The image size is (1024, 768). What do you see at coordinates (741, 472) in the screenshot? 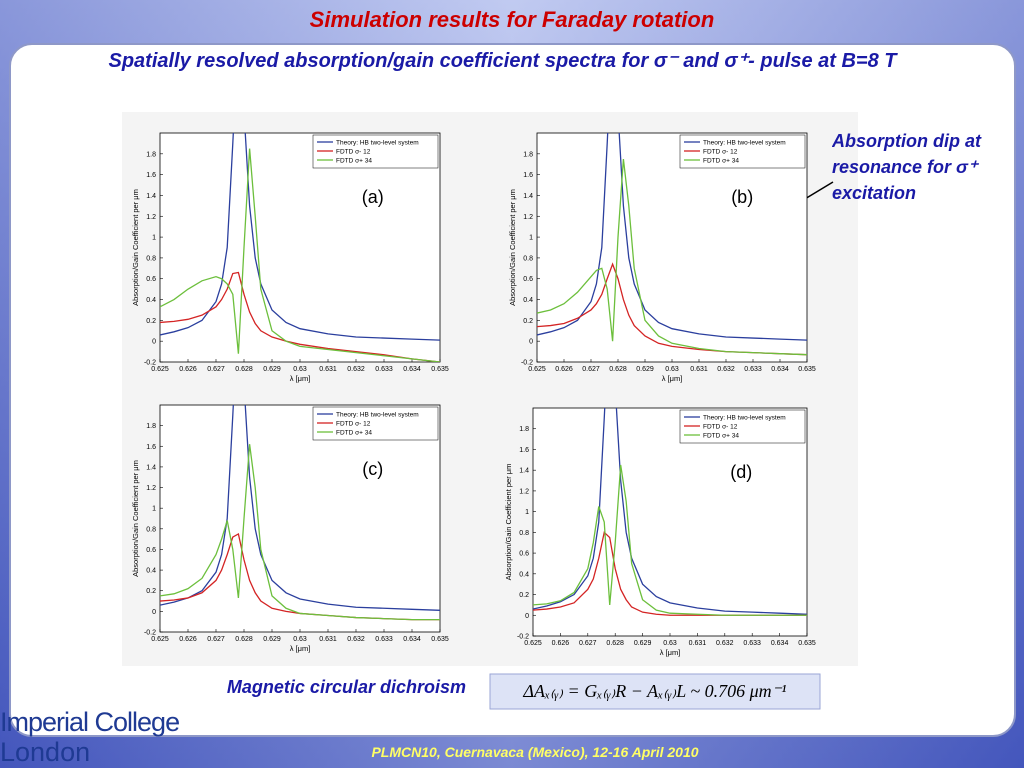
I see `panel-label: (d)` at bounding box center [741, 472].